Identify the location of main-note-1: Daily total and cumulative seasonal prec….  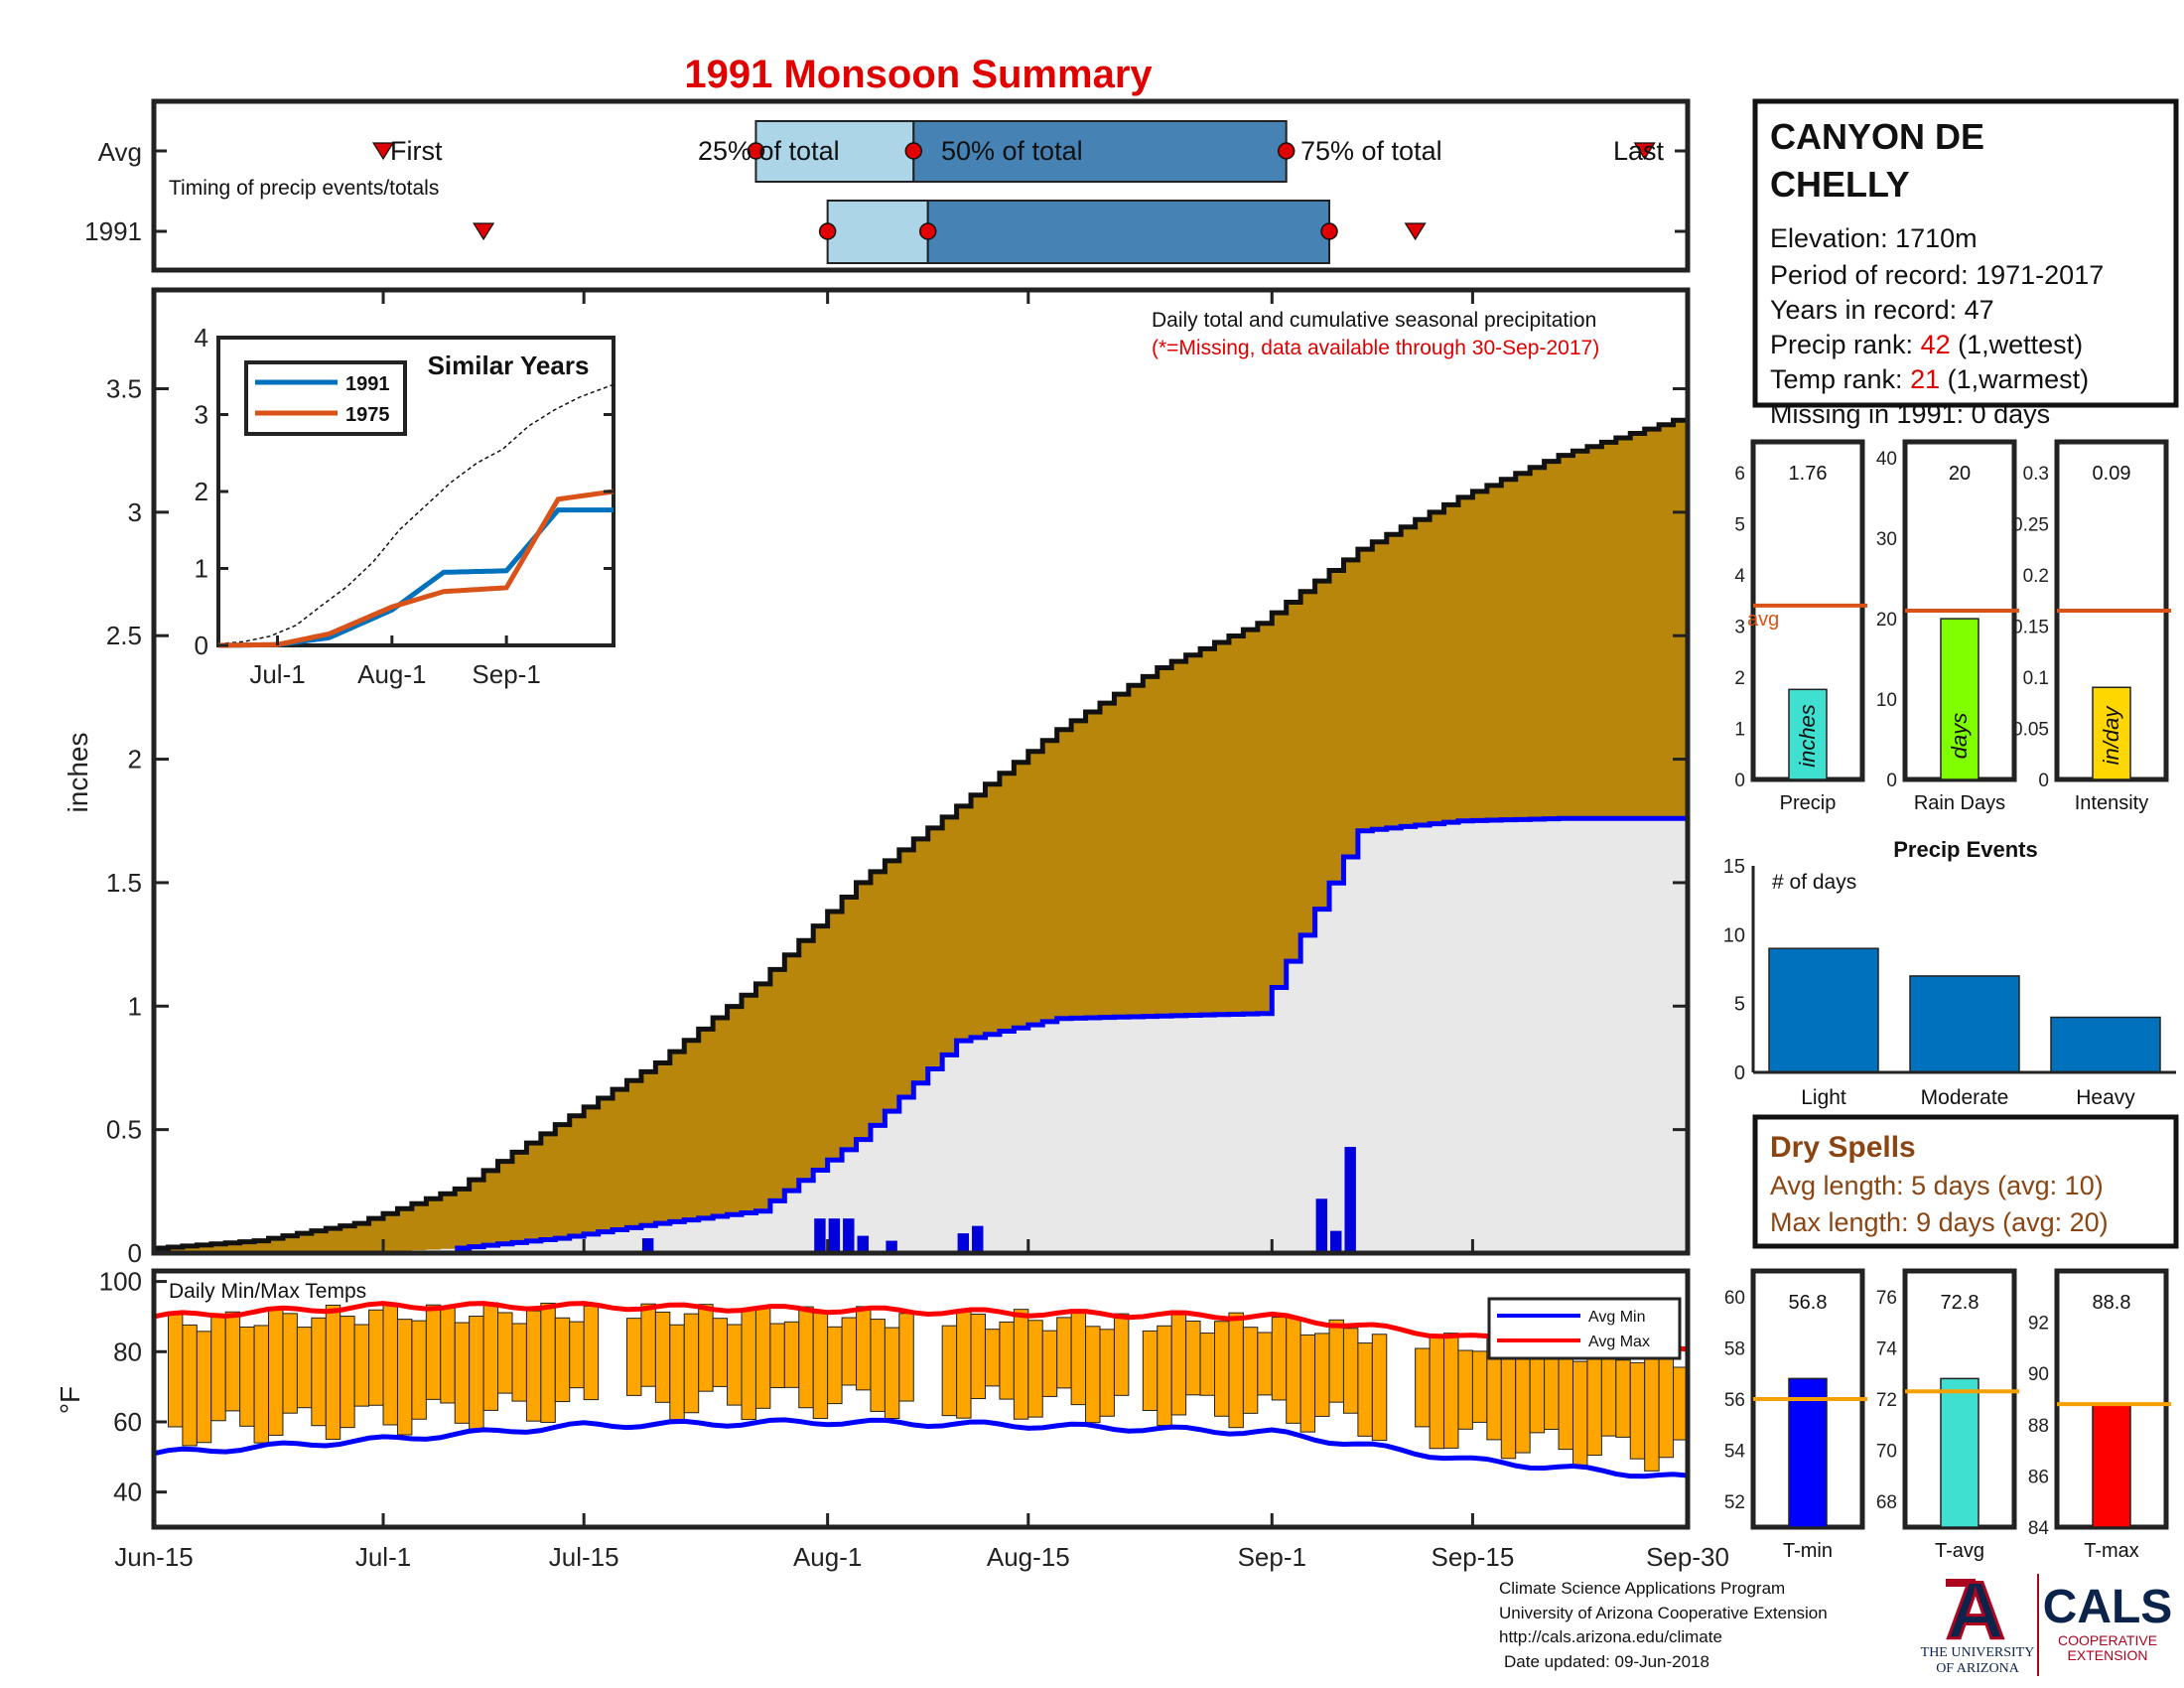
(1374, 320).